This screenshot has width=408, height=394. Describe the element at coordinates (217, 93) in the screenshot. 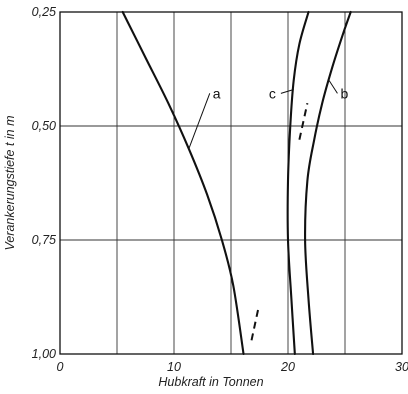

I see `curve-label-a: a` at that location.